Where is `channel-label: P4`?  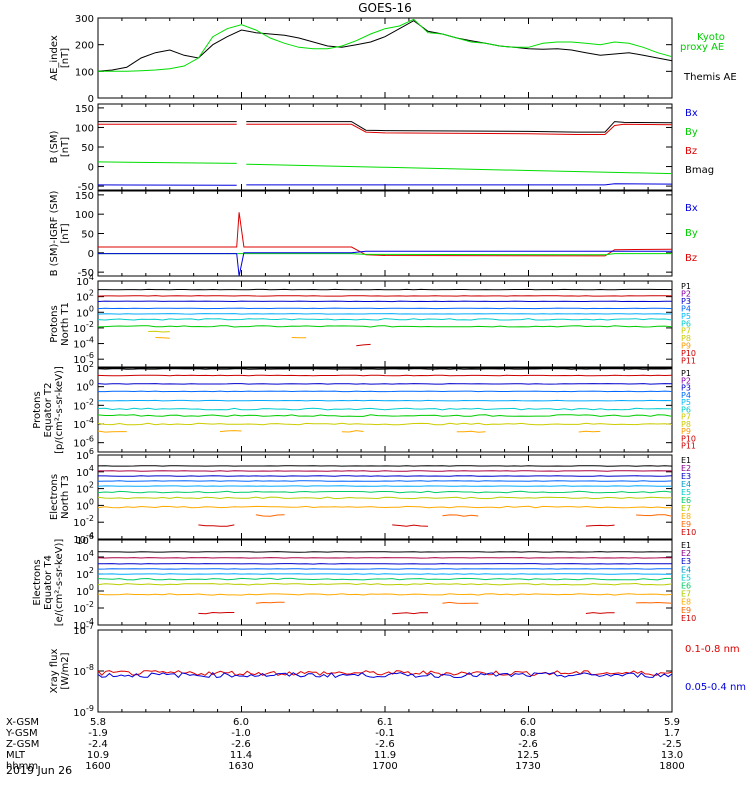
channel-label: P4 is located at coordinates (686, 395).